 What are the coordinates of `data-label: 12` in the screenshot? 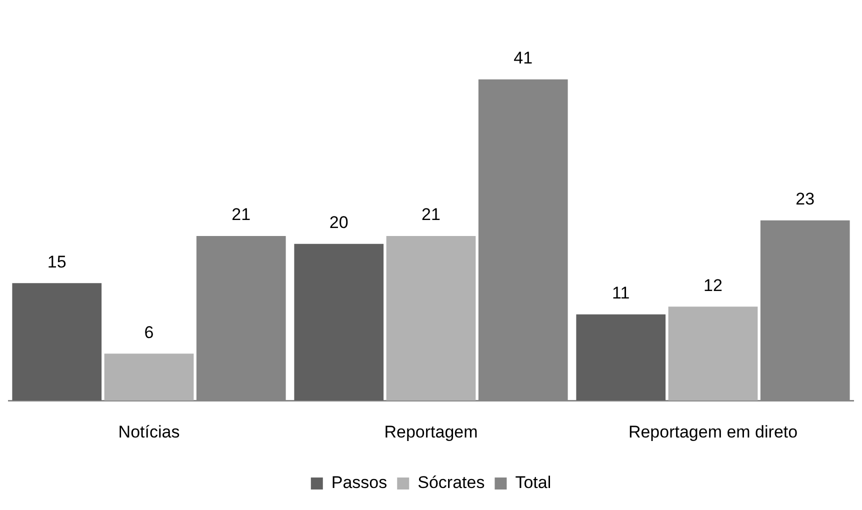 It's located at (713, 285).